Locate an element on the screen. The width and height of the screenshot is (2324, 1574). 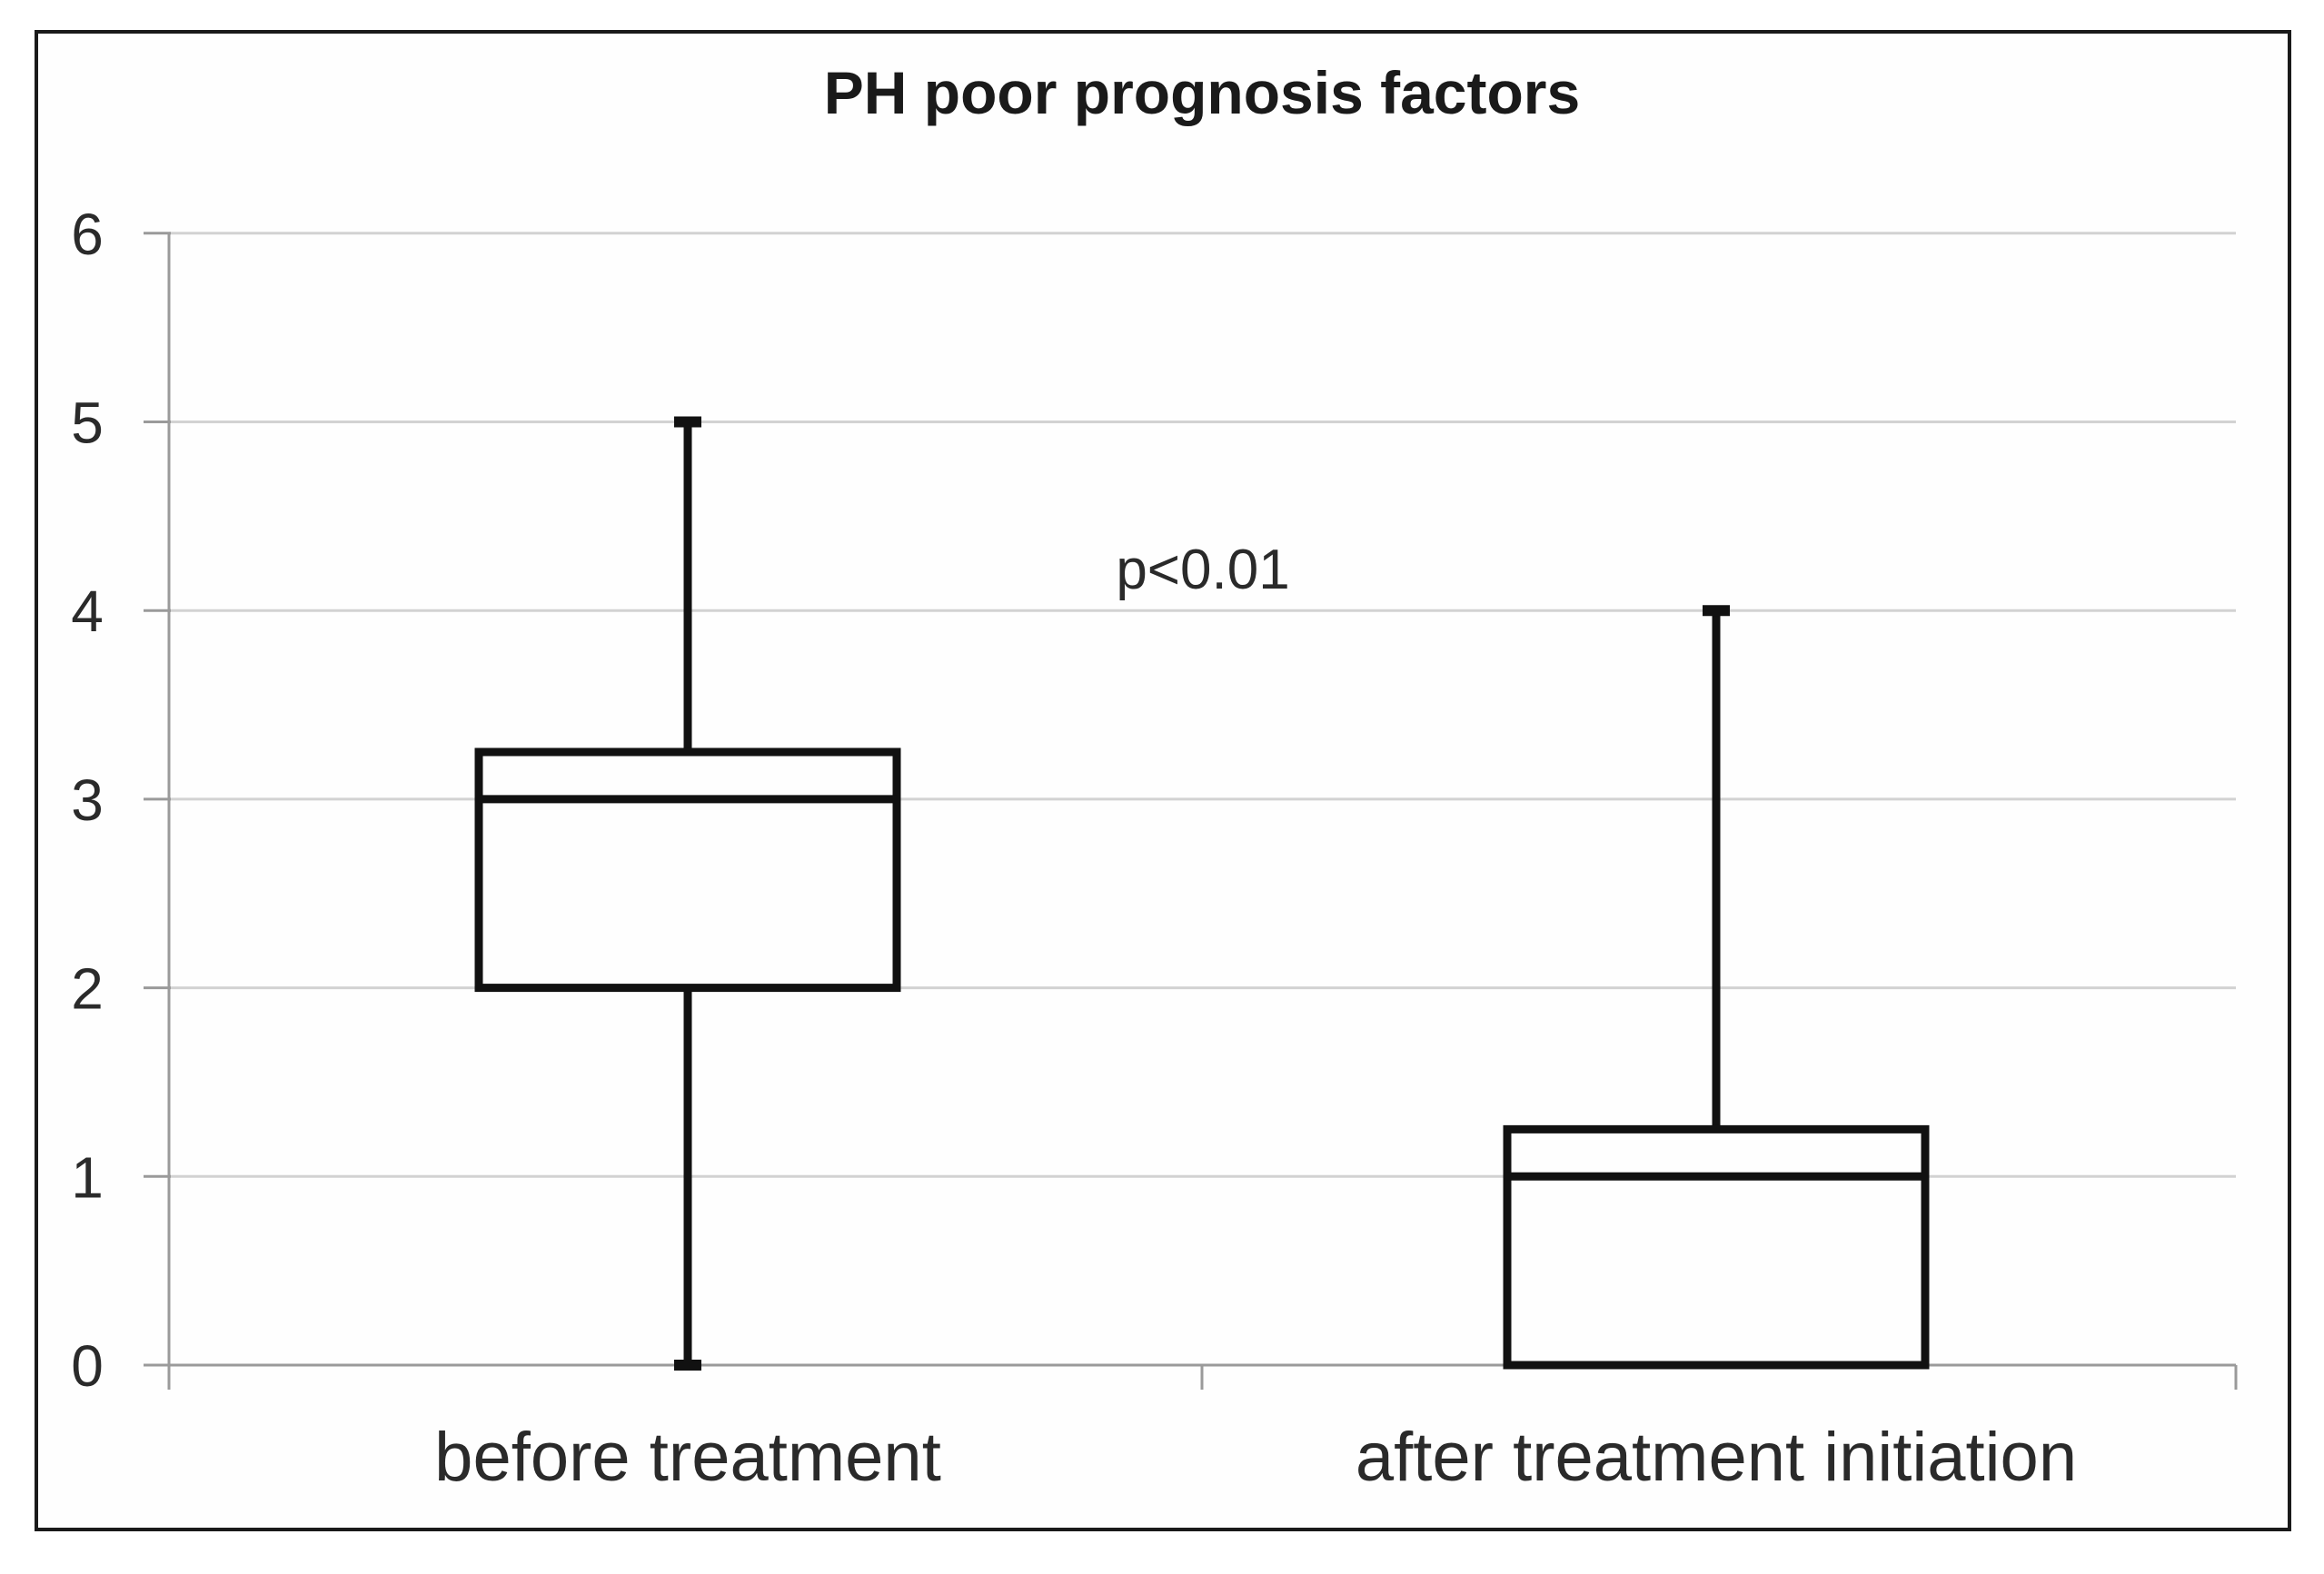
boxplot-before-treatment is located at coordinates (688, 893).